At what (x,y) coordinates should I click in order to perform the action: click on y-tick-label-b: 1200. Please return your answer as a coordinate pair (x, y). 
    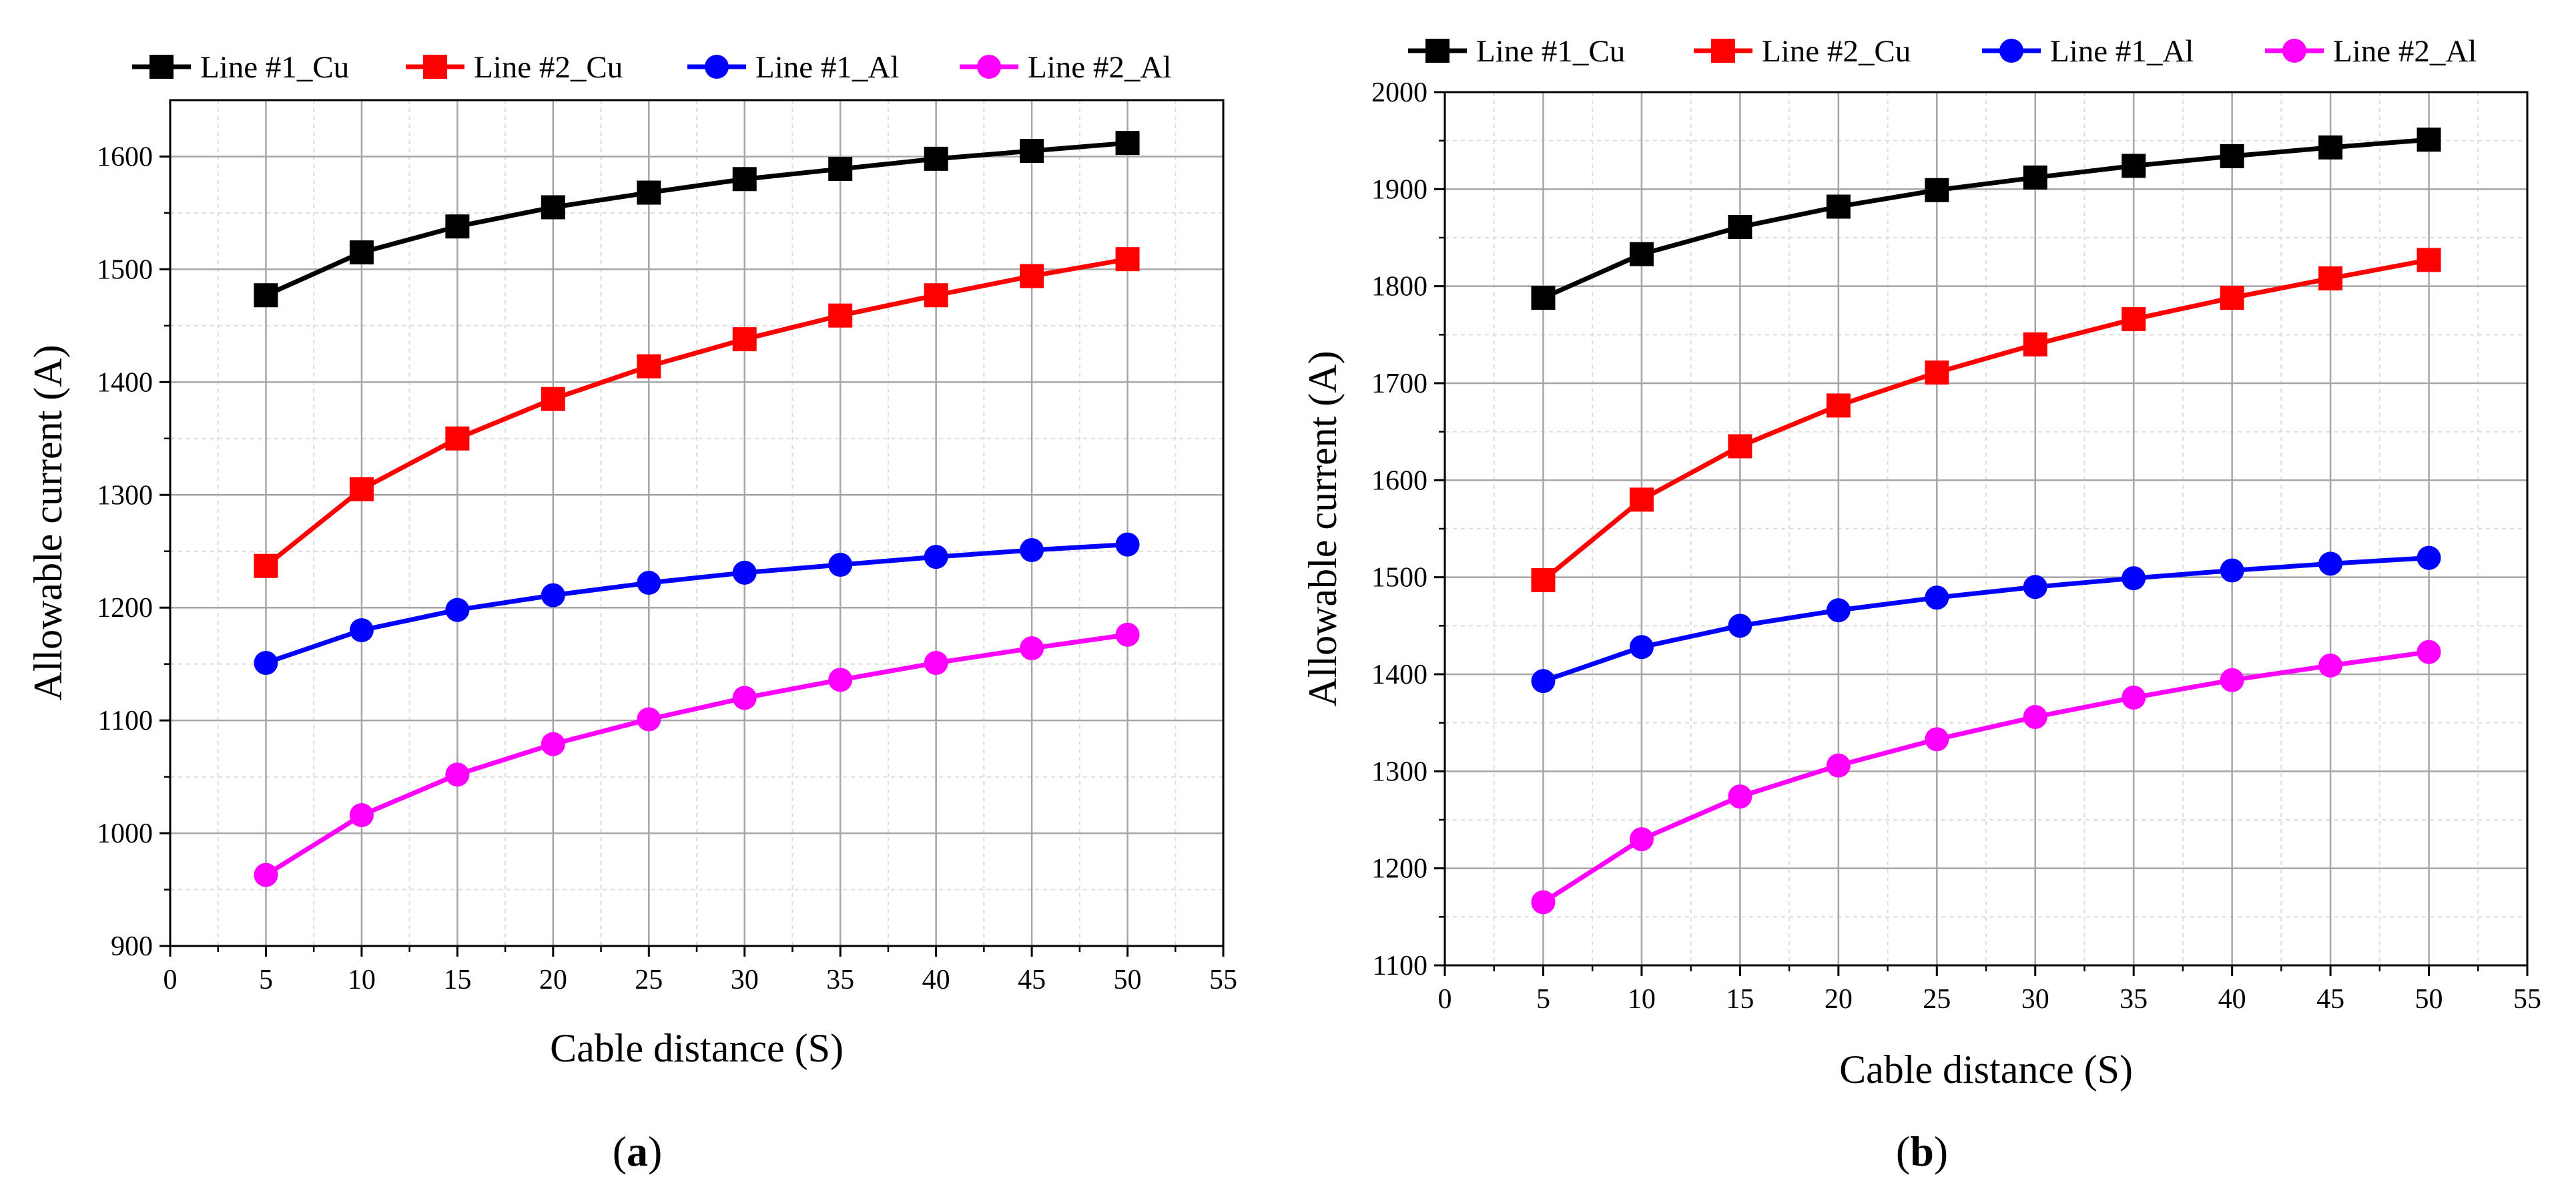
    Looking at the image, I should click on (1399, 869).